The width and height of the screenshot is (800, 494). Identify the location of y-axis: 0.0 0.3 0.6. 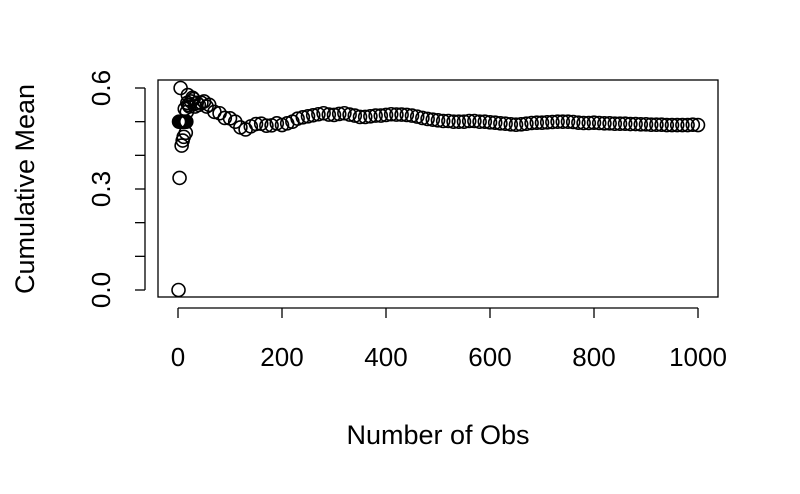
(116, 189).